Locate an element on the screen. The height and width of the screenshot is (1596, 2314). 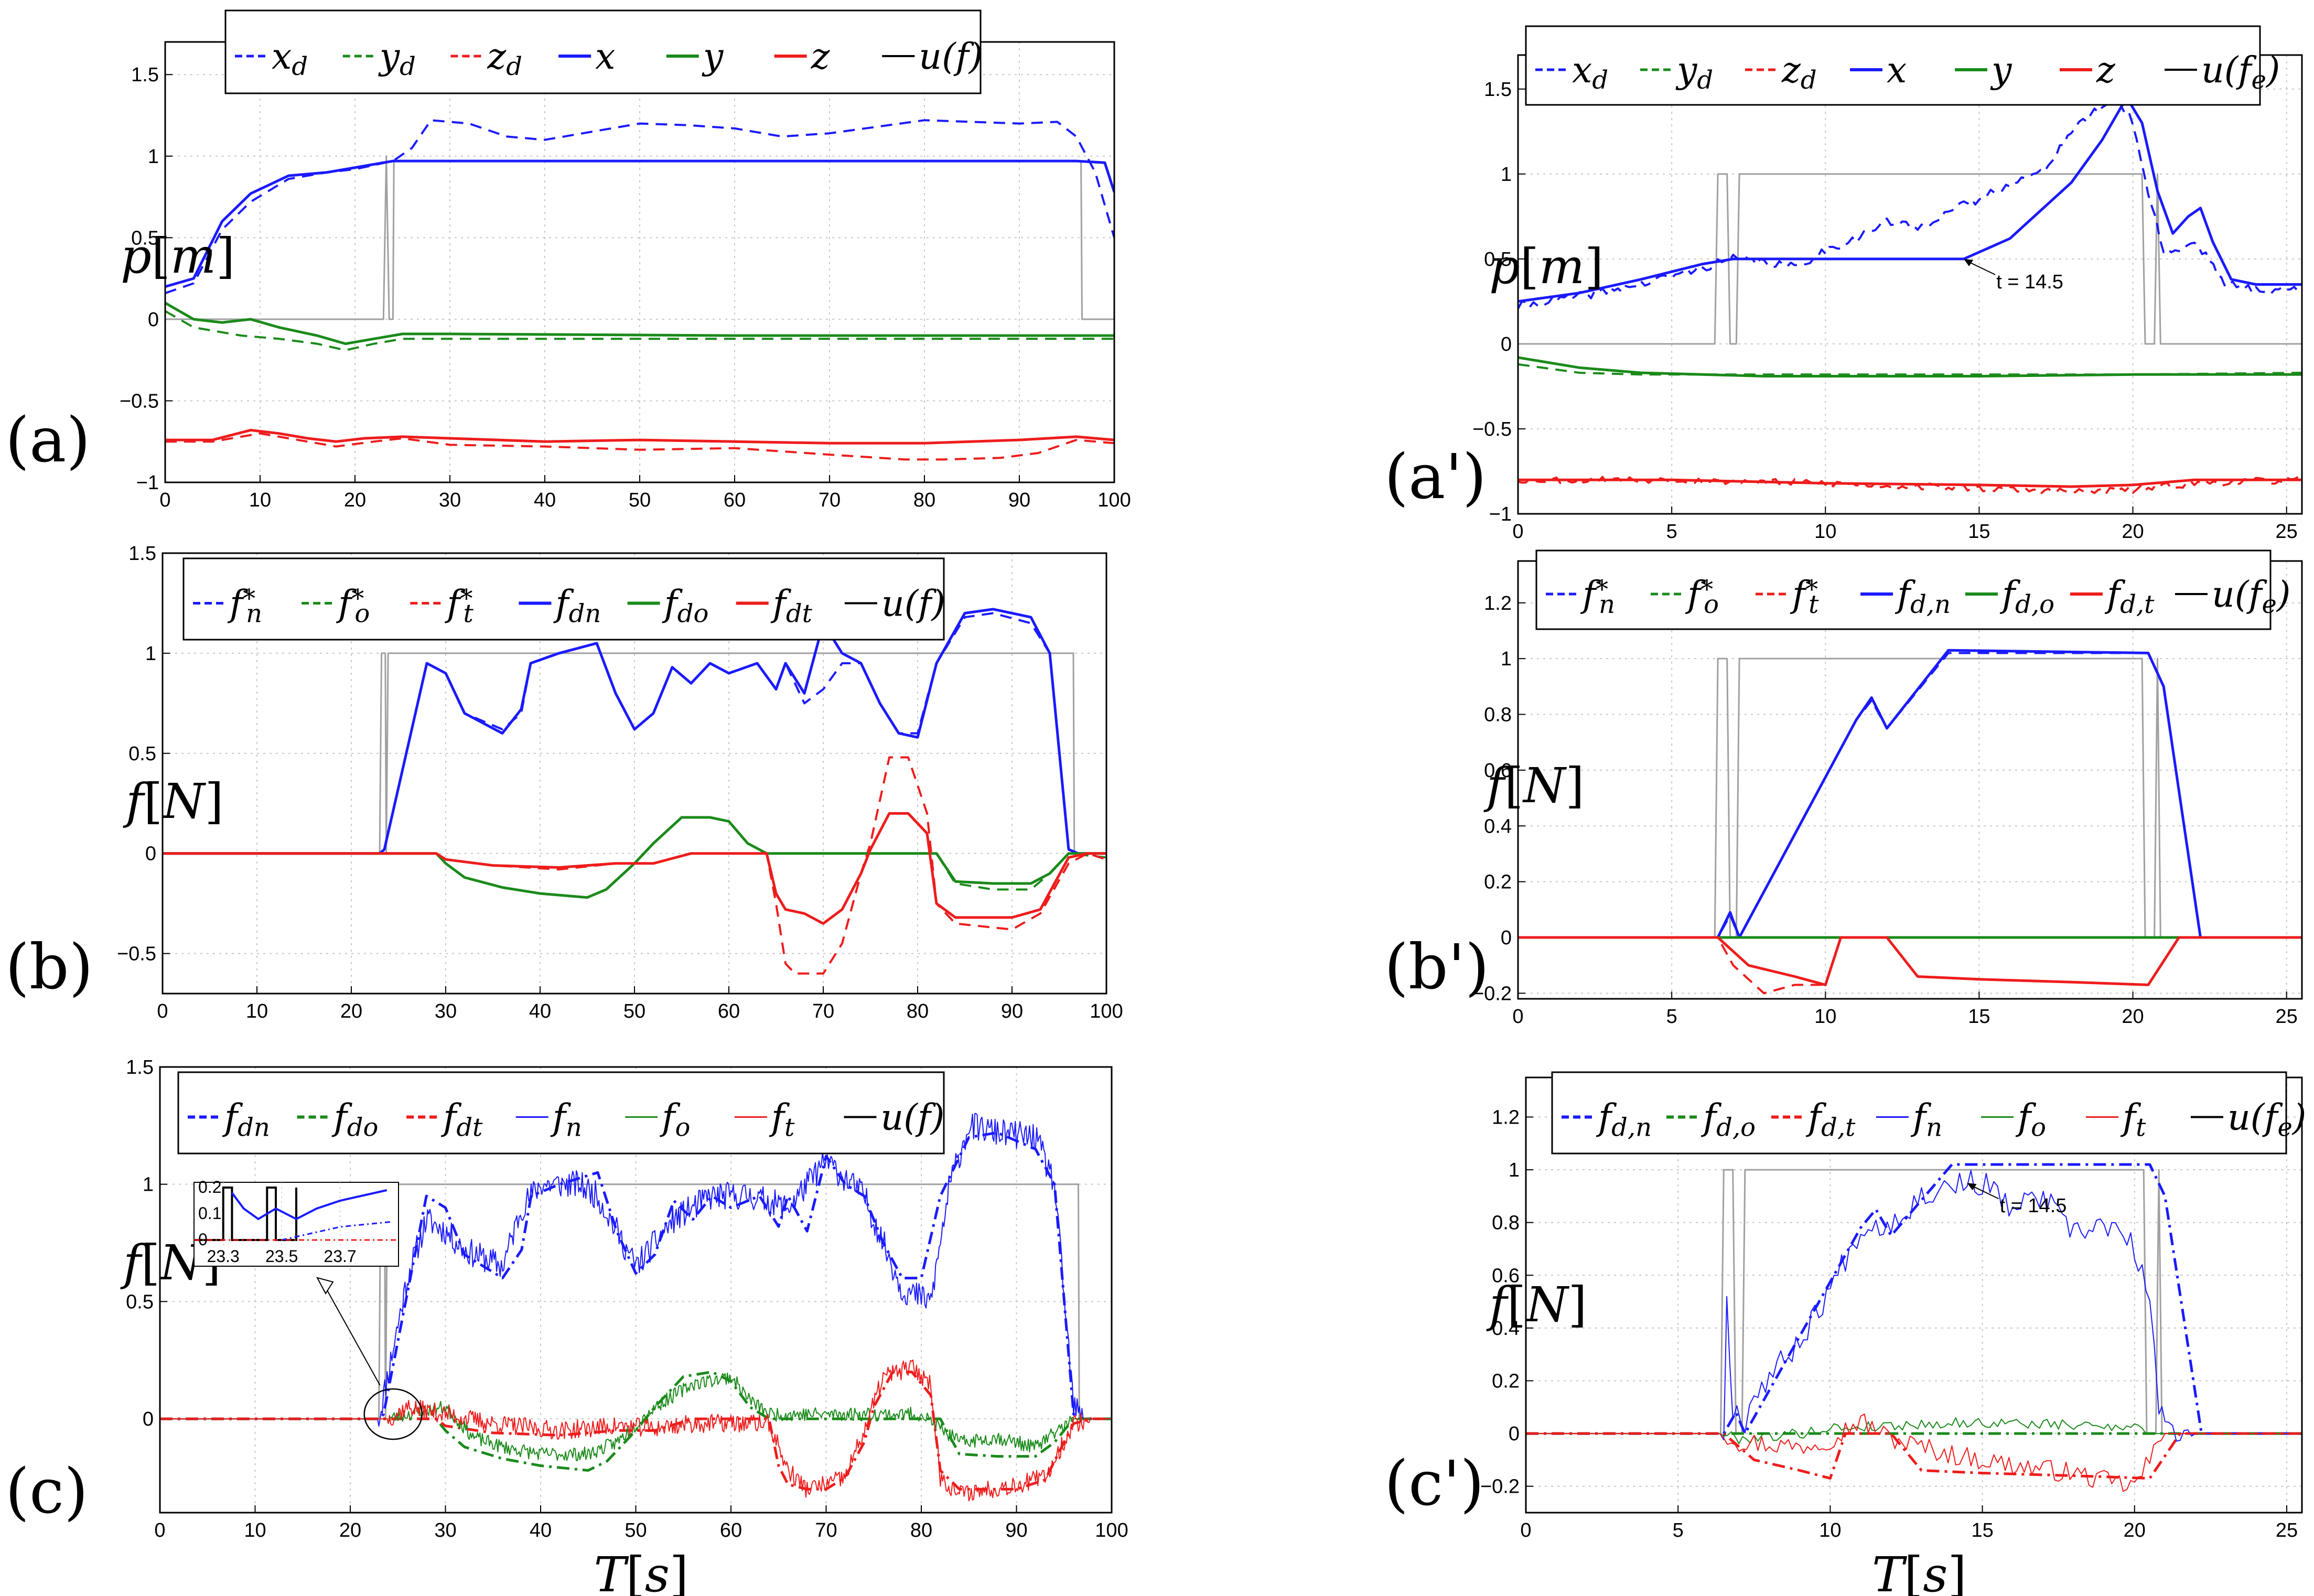
legend: f* n f* o f* t fd,n fd,o fd,t u(fe) is located at coordinates (1912, 589).